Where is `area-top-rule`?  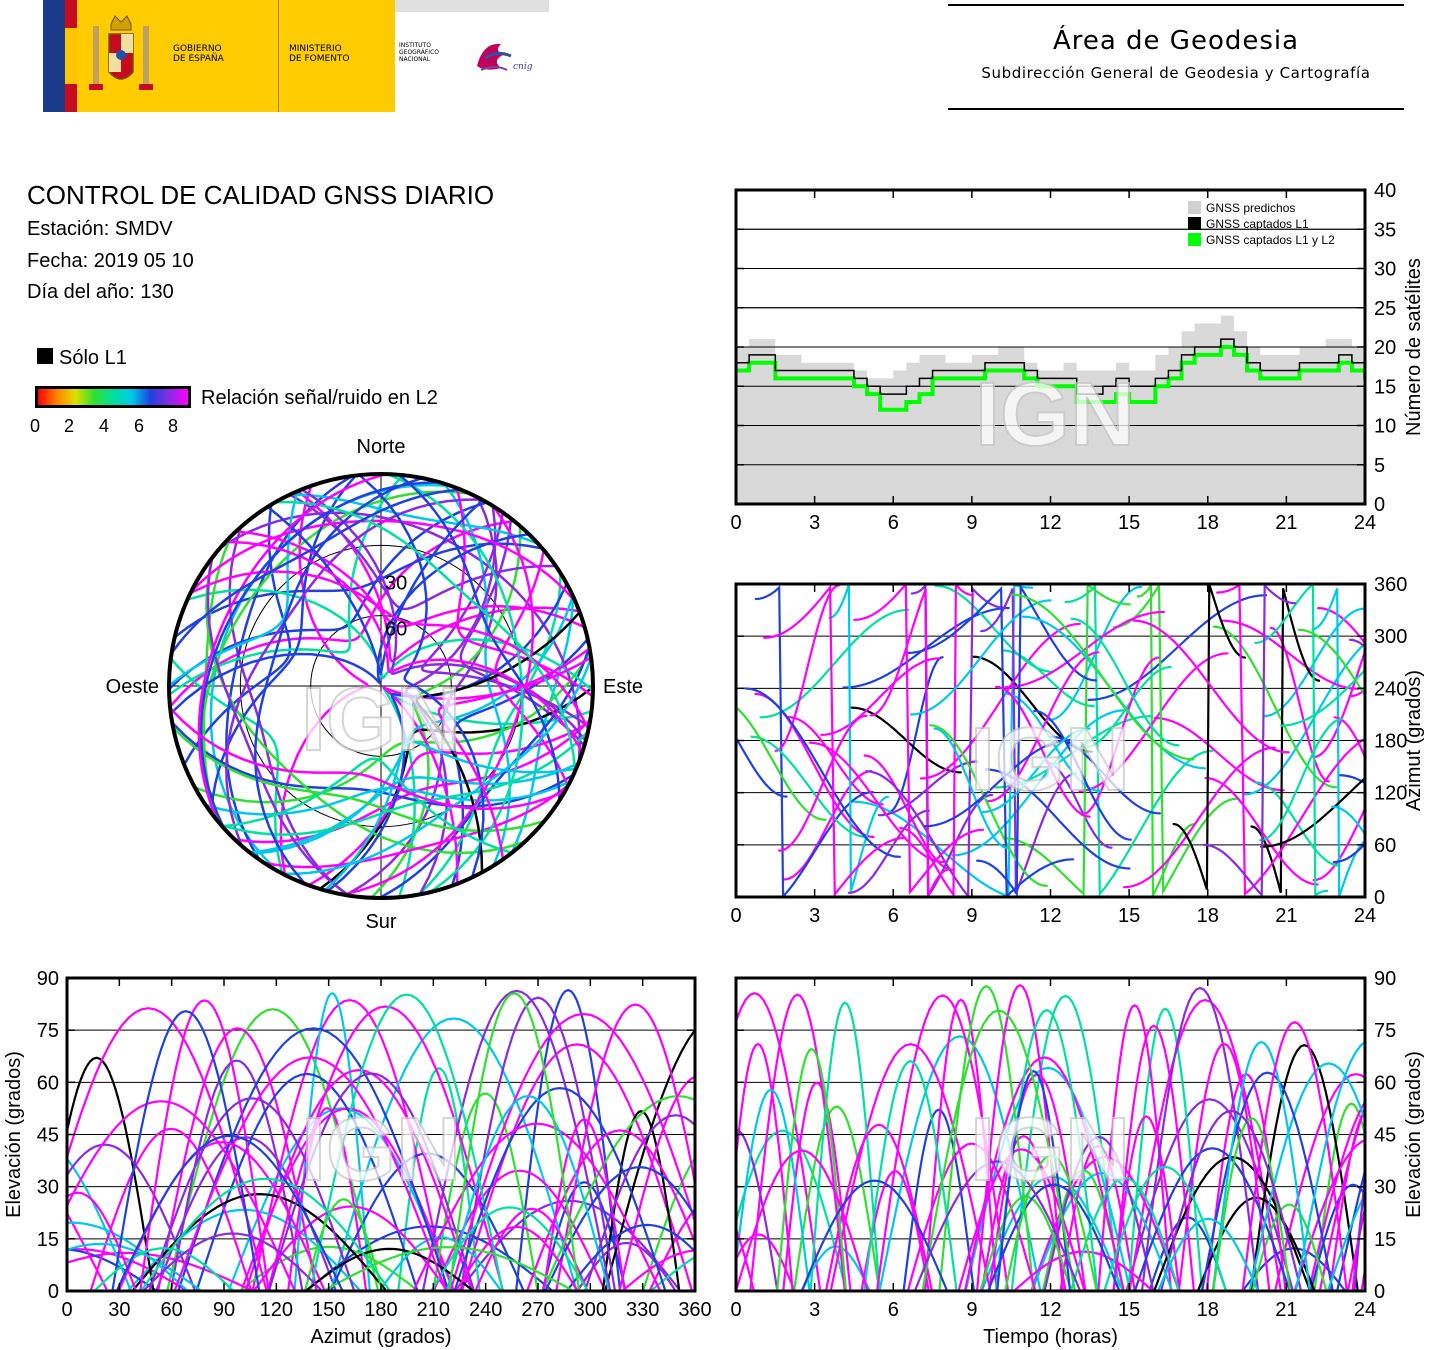
area-top-rule is located at coordinates (1176, 5).